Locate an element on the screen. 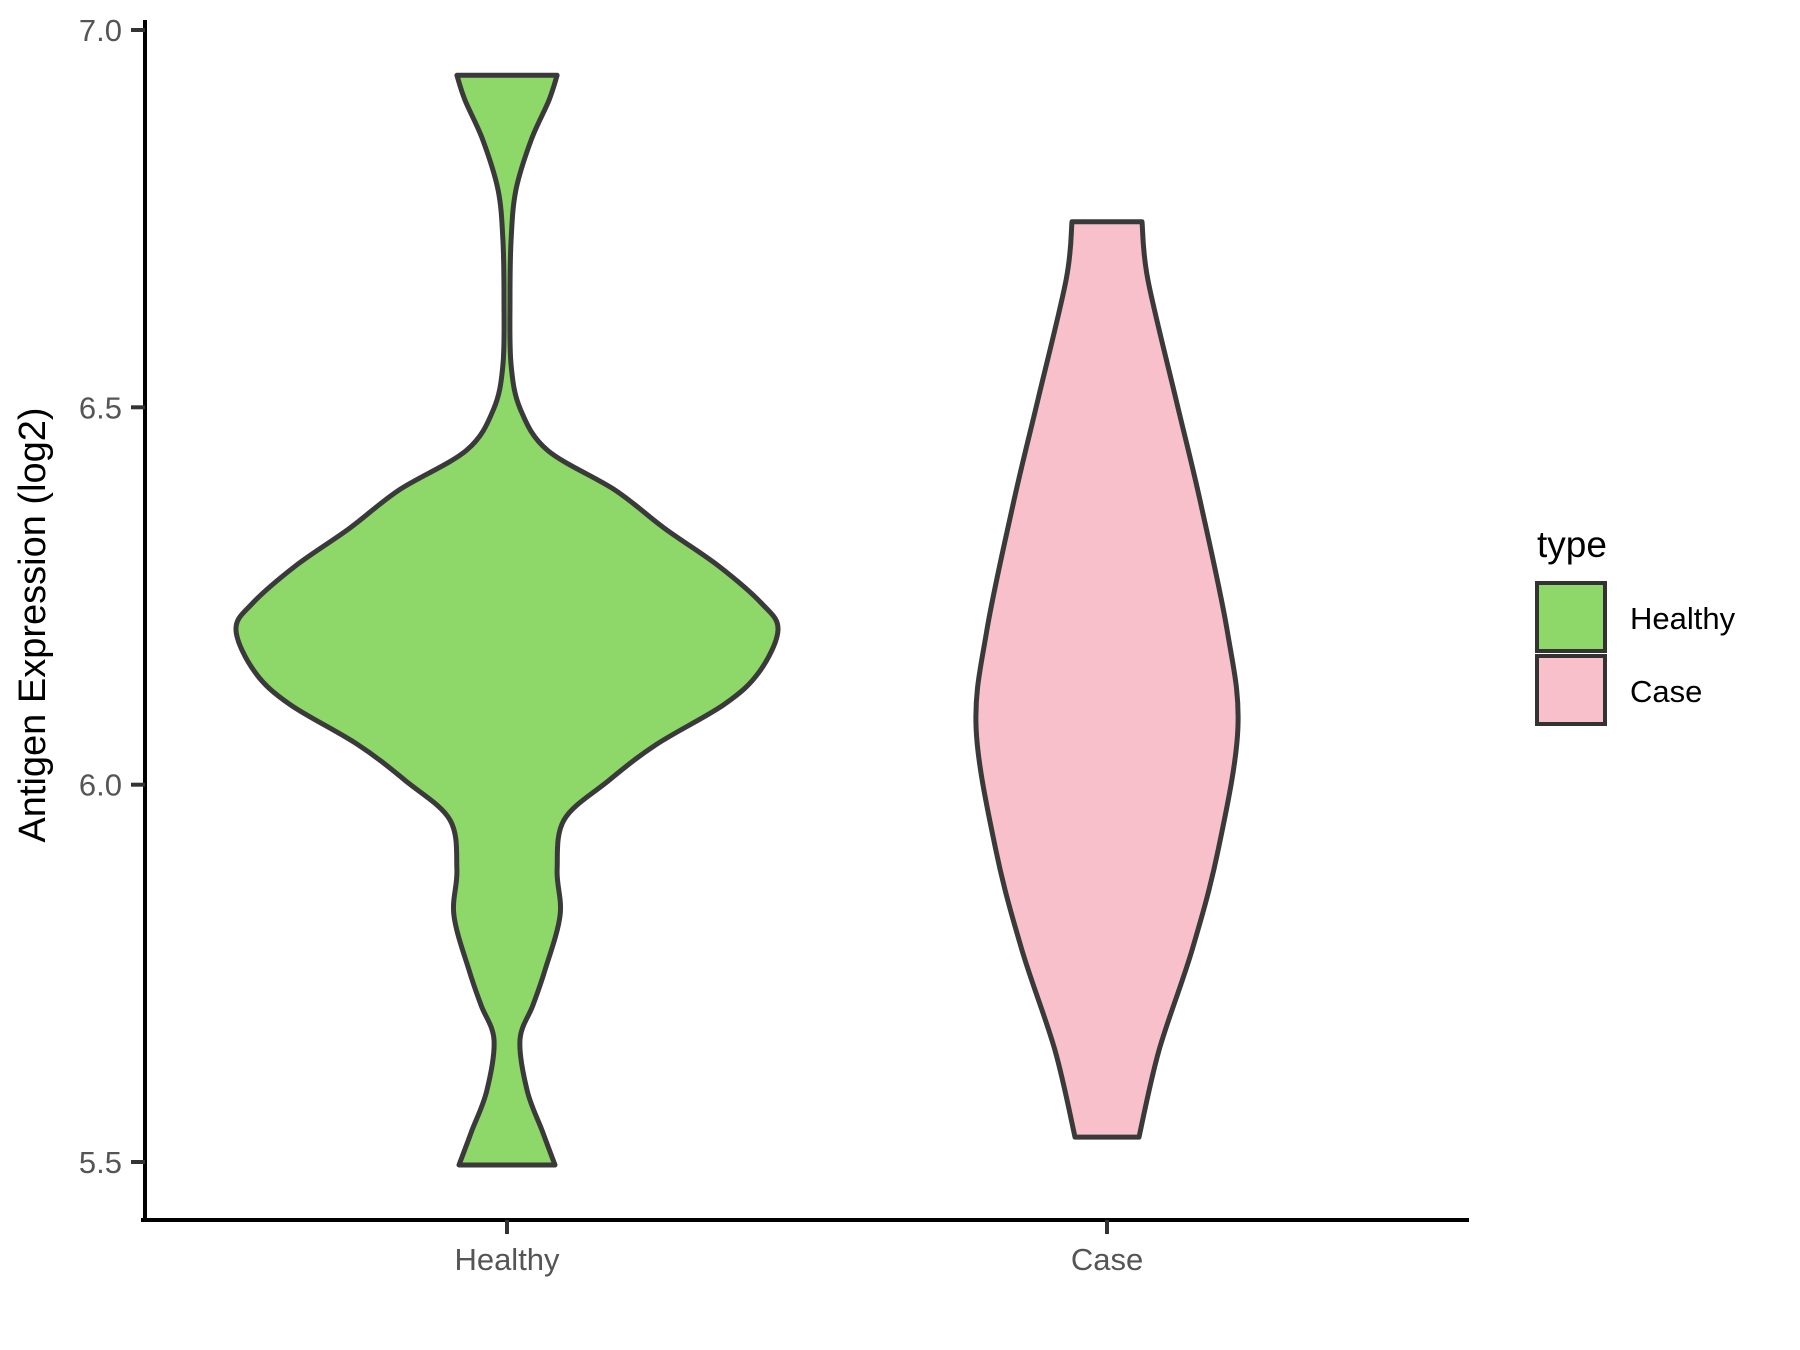 Image resolution: width=1800 pixels, height=1350 pixels. x-tick-label-case: Case is located at coordinates (1107, 1259).